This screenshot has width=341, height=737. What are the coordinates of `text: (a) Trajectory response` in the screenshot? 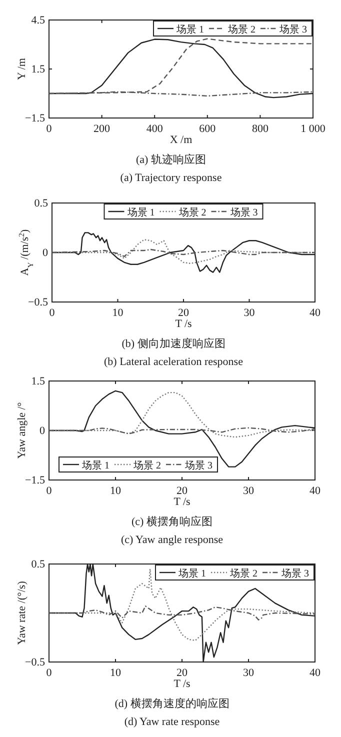 It's located at (171, 178).